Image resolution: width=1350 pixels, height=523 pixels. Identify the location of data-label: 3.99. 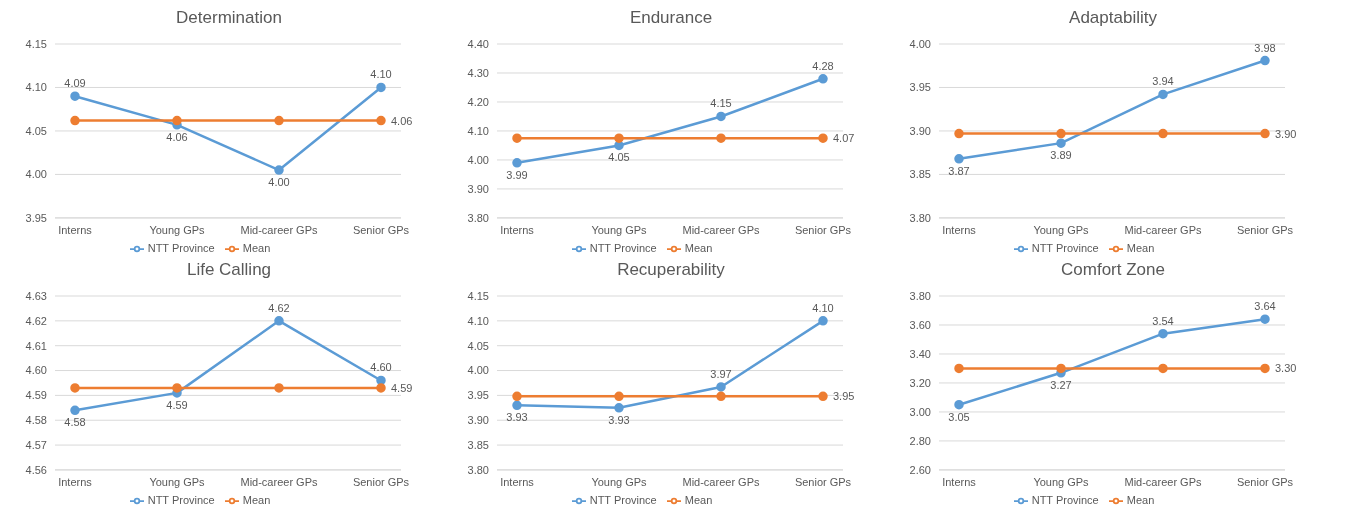
(517, 174).